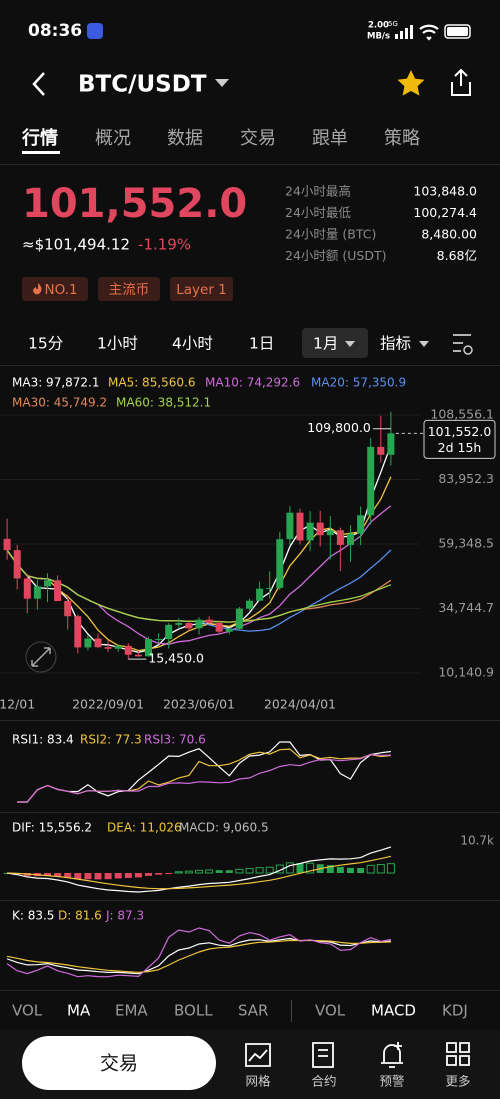 Image resolution: width=500 pixels, height=1099 pixels. Describe the element at coordinates (429, 32) in the screenshot. I see `wifi-icon` at that location.